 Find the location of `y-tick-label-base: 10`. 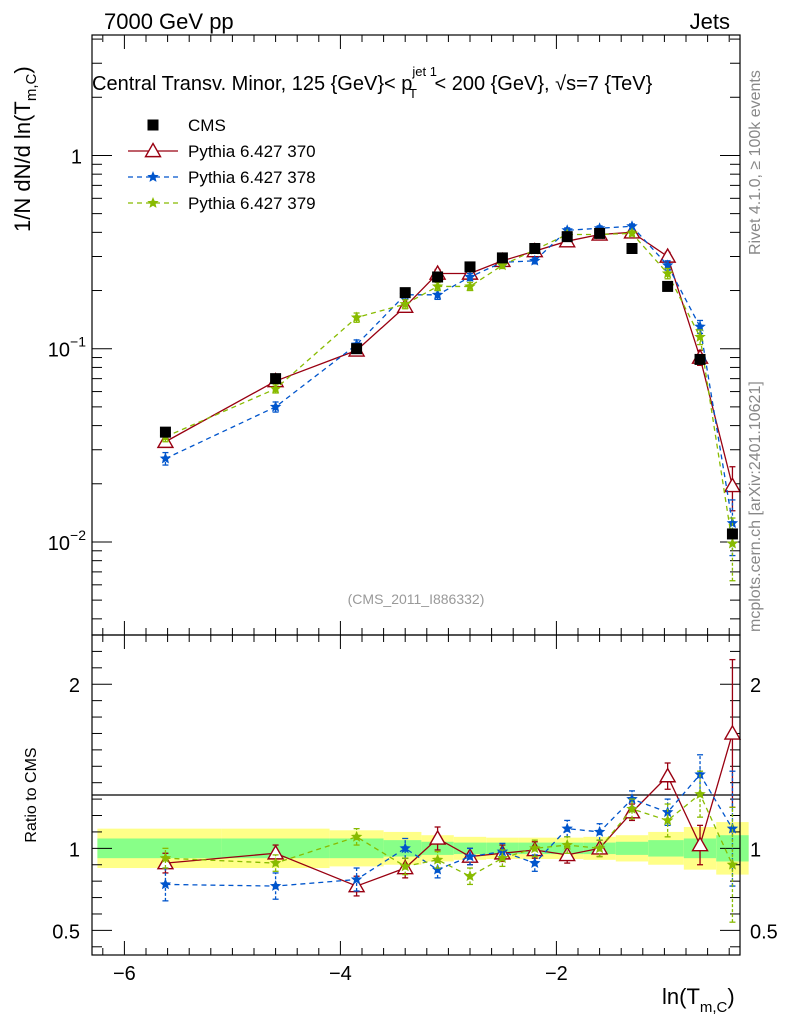

y-tick-label-base: 10 is located at coordinates (59, 544).